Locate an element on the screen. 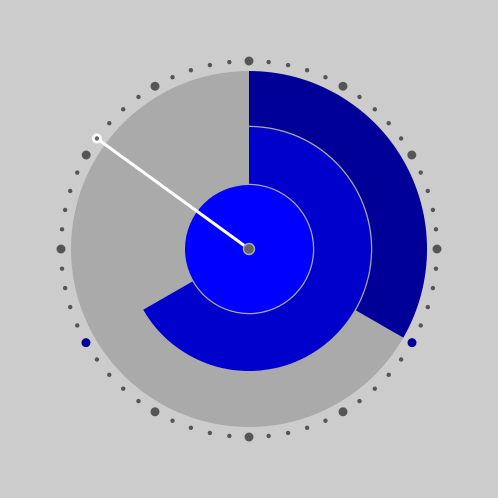 The image size is (498, 498). center-hub is located at coordinates (249, 249).